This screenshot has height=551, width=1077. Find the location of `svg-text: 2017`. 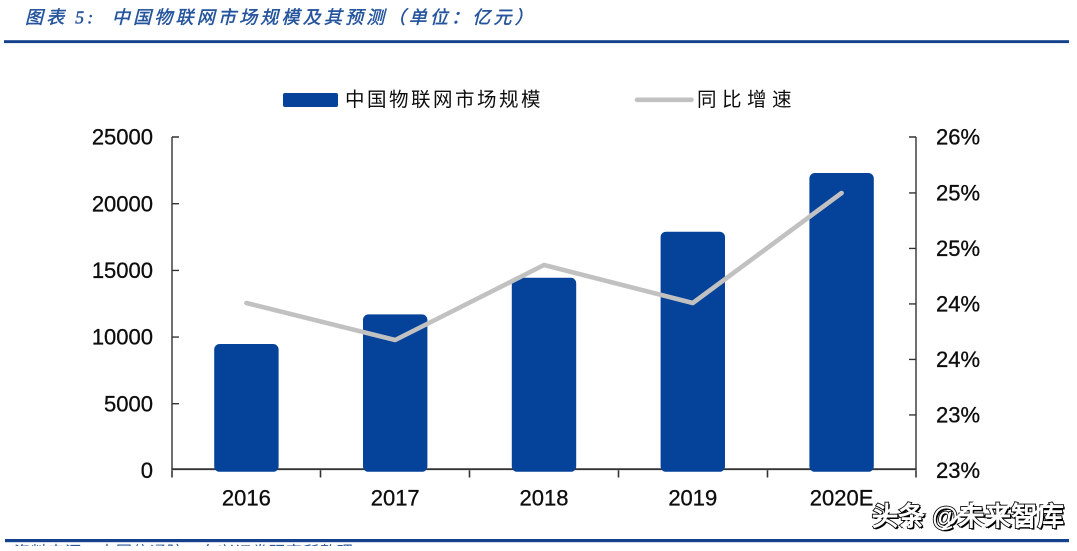

svg-text: 2017 is located at coordinates (395, 498).